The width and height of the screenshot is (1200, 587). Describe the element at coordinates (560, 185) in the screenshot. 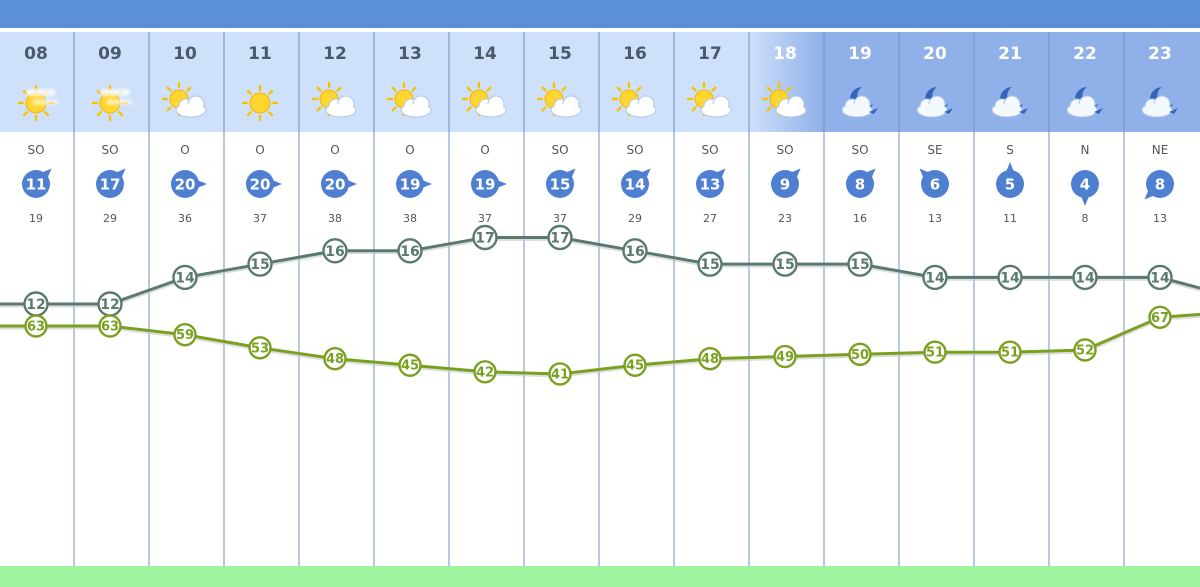

I see `wind-speed-value: 15` at that location.